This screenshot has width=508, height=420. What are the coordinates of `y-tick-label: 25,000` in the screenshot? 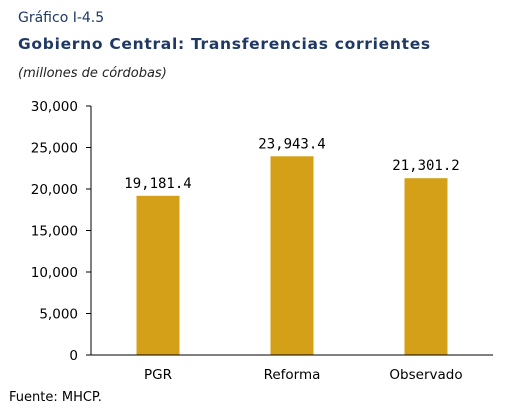 It's located at (54, 149).